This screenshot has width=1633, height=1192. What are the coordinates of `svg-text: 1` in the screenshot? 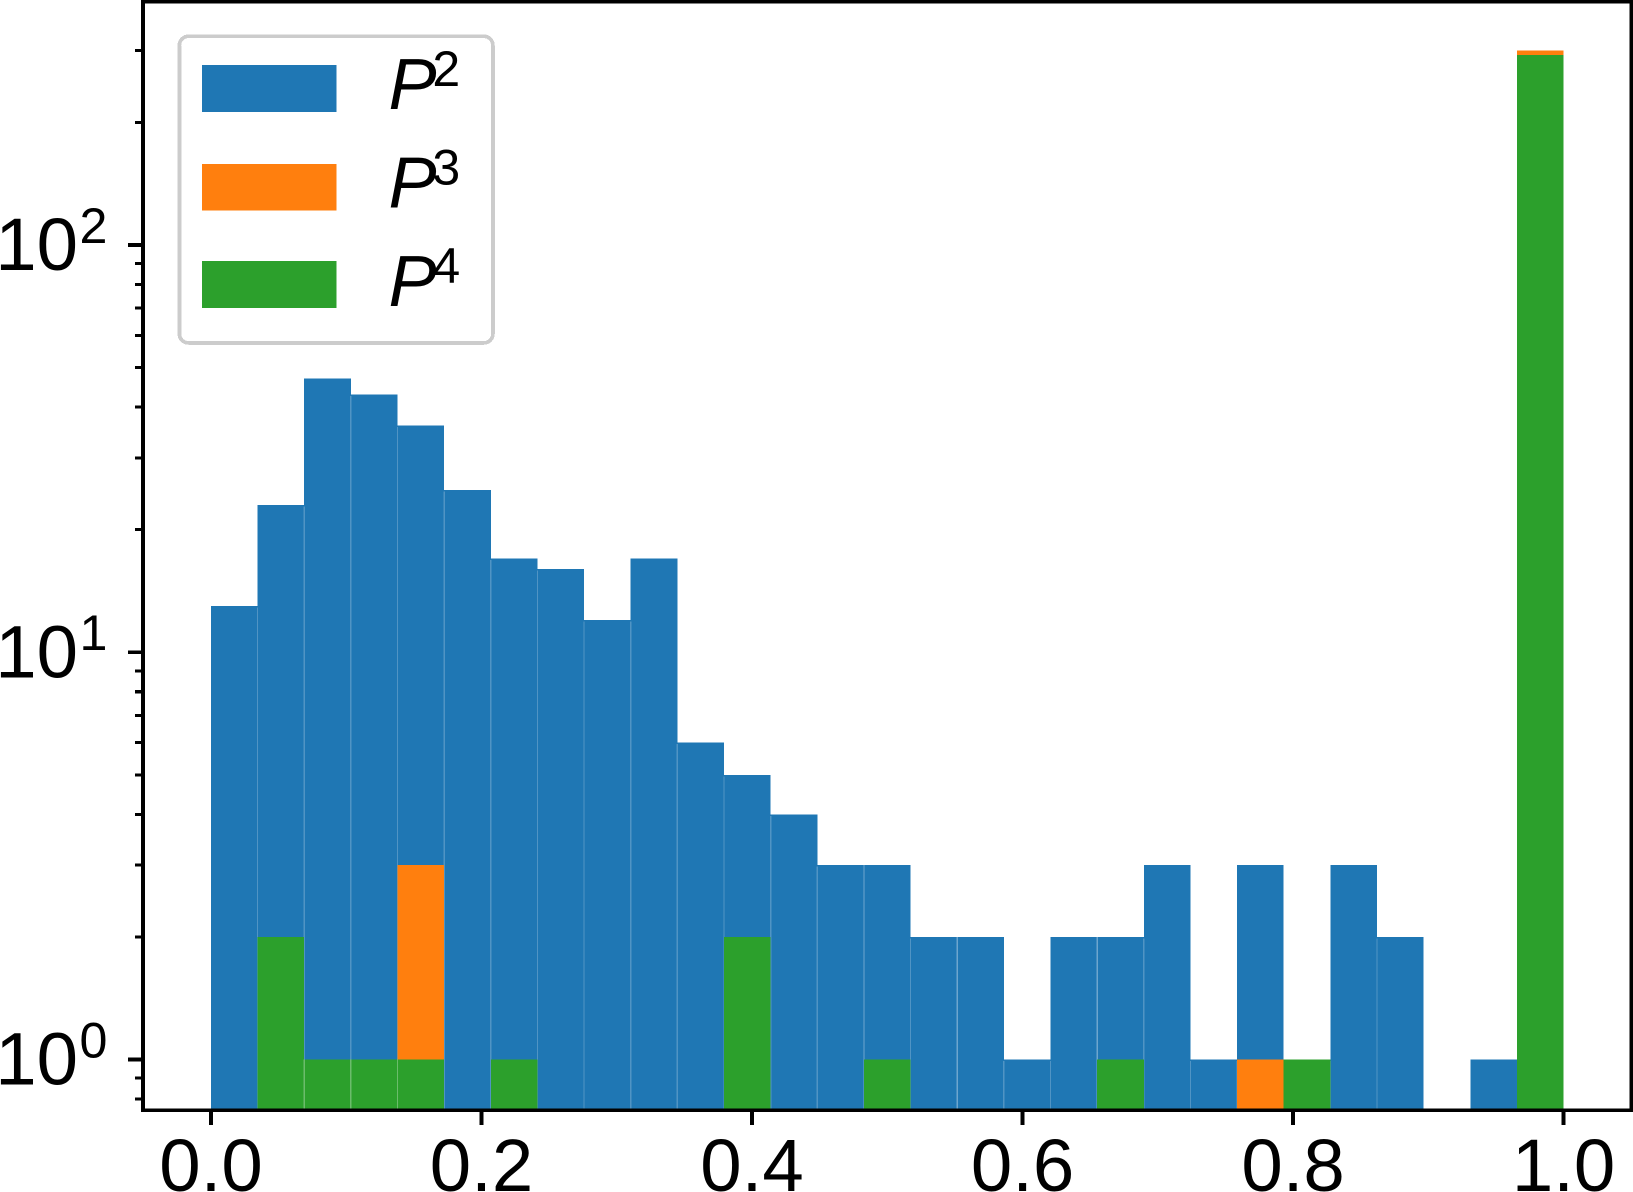 It's located at (94, 633).